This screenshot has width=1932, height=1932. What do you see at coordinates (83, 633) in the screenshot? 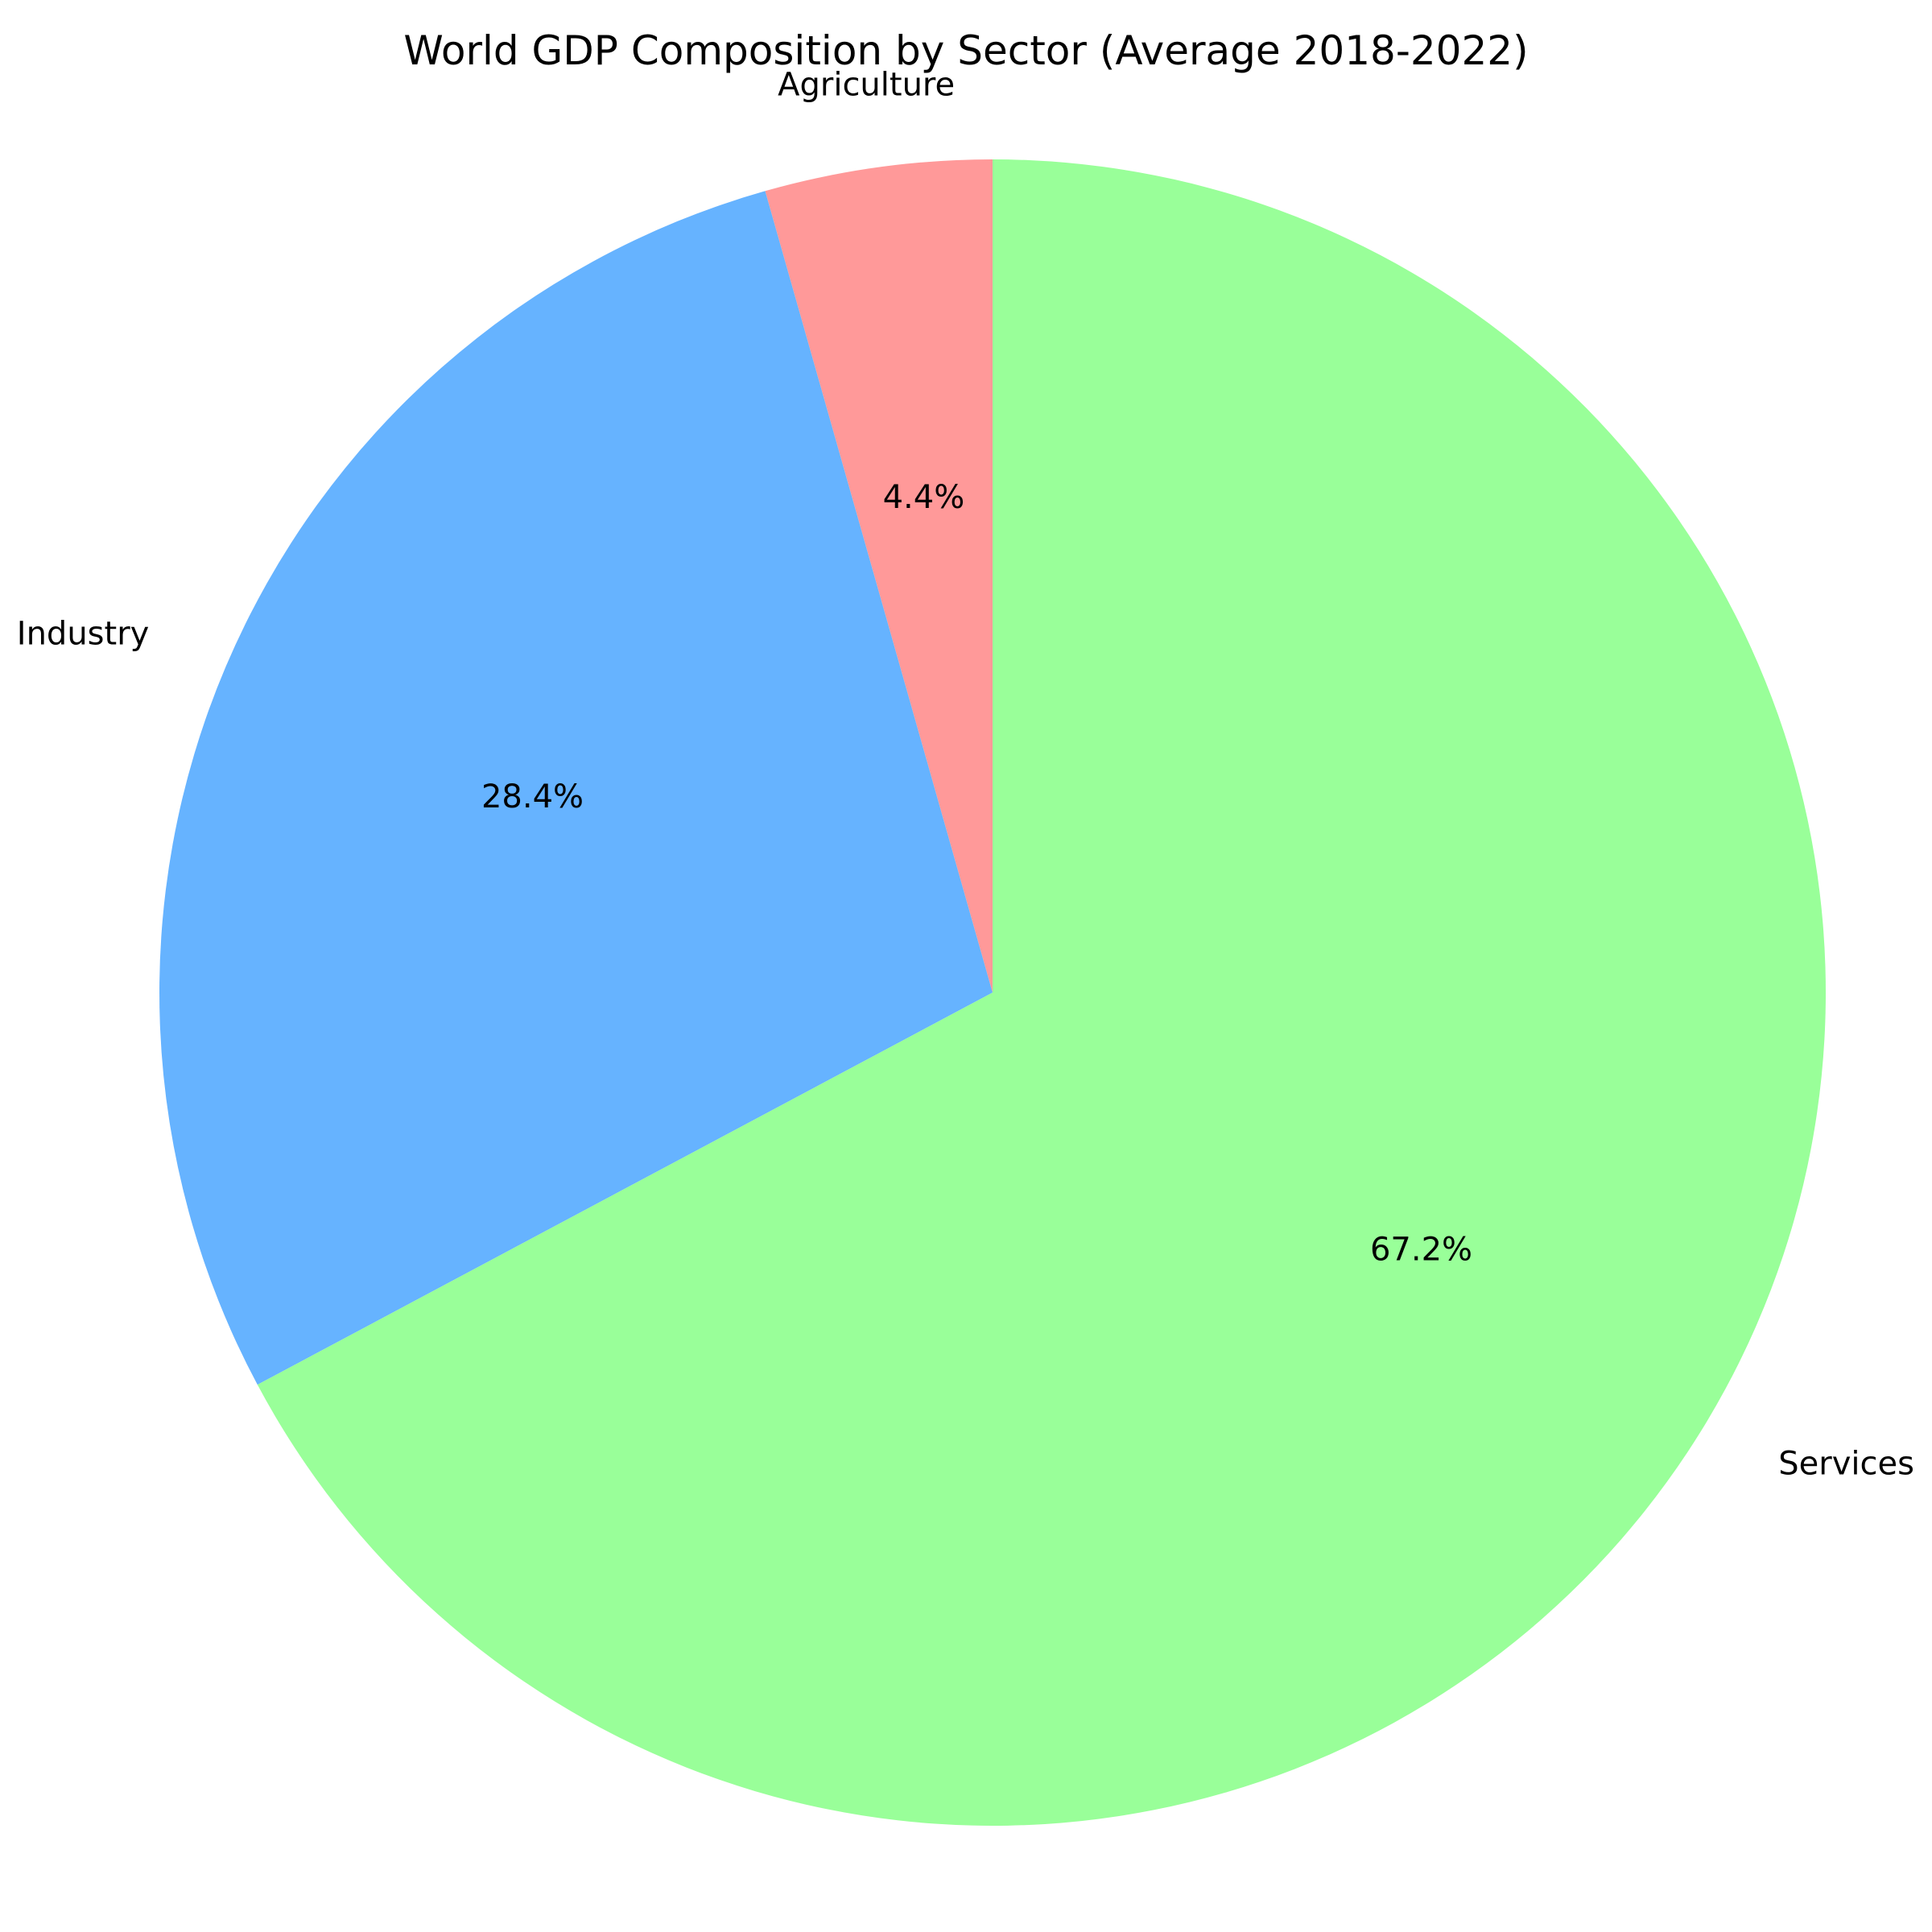
I see `slice-label-industry: Industry` at bounding box center [83, 633].